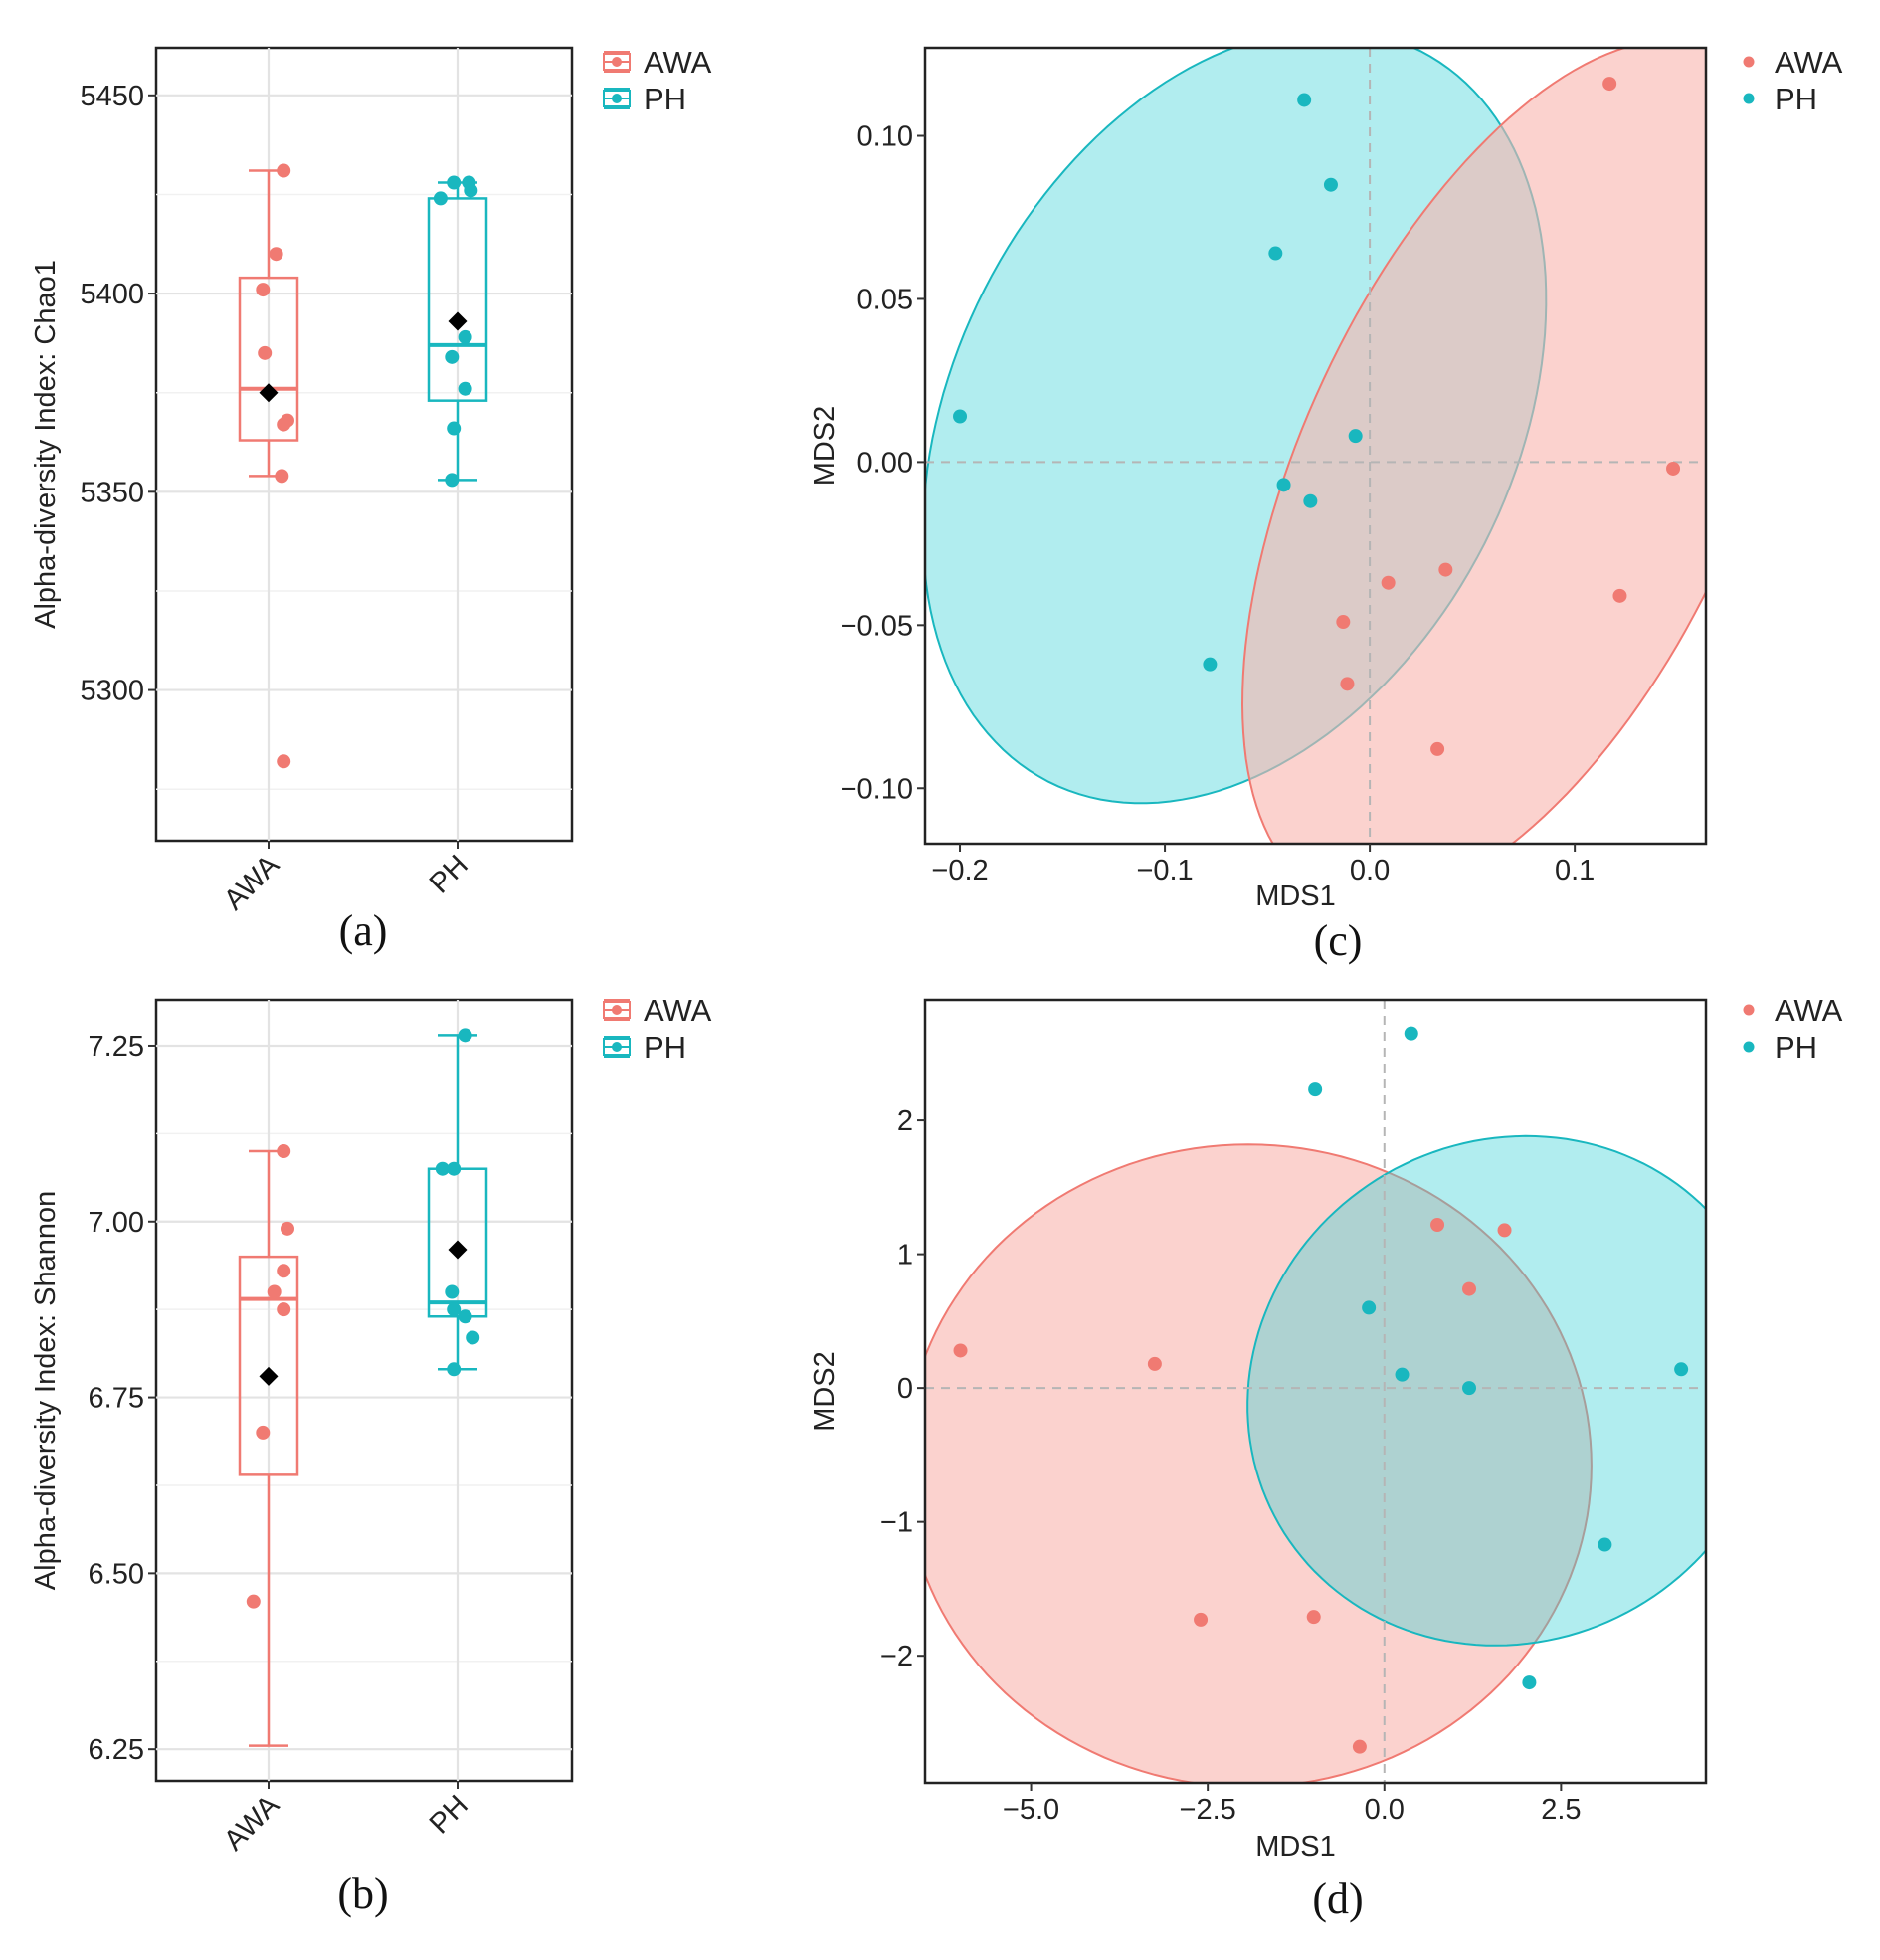  What do you see at coordinates (877, 789) in the screenshot?
I see `y-tick-label: −0.10` at bounding box center [877, 789].